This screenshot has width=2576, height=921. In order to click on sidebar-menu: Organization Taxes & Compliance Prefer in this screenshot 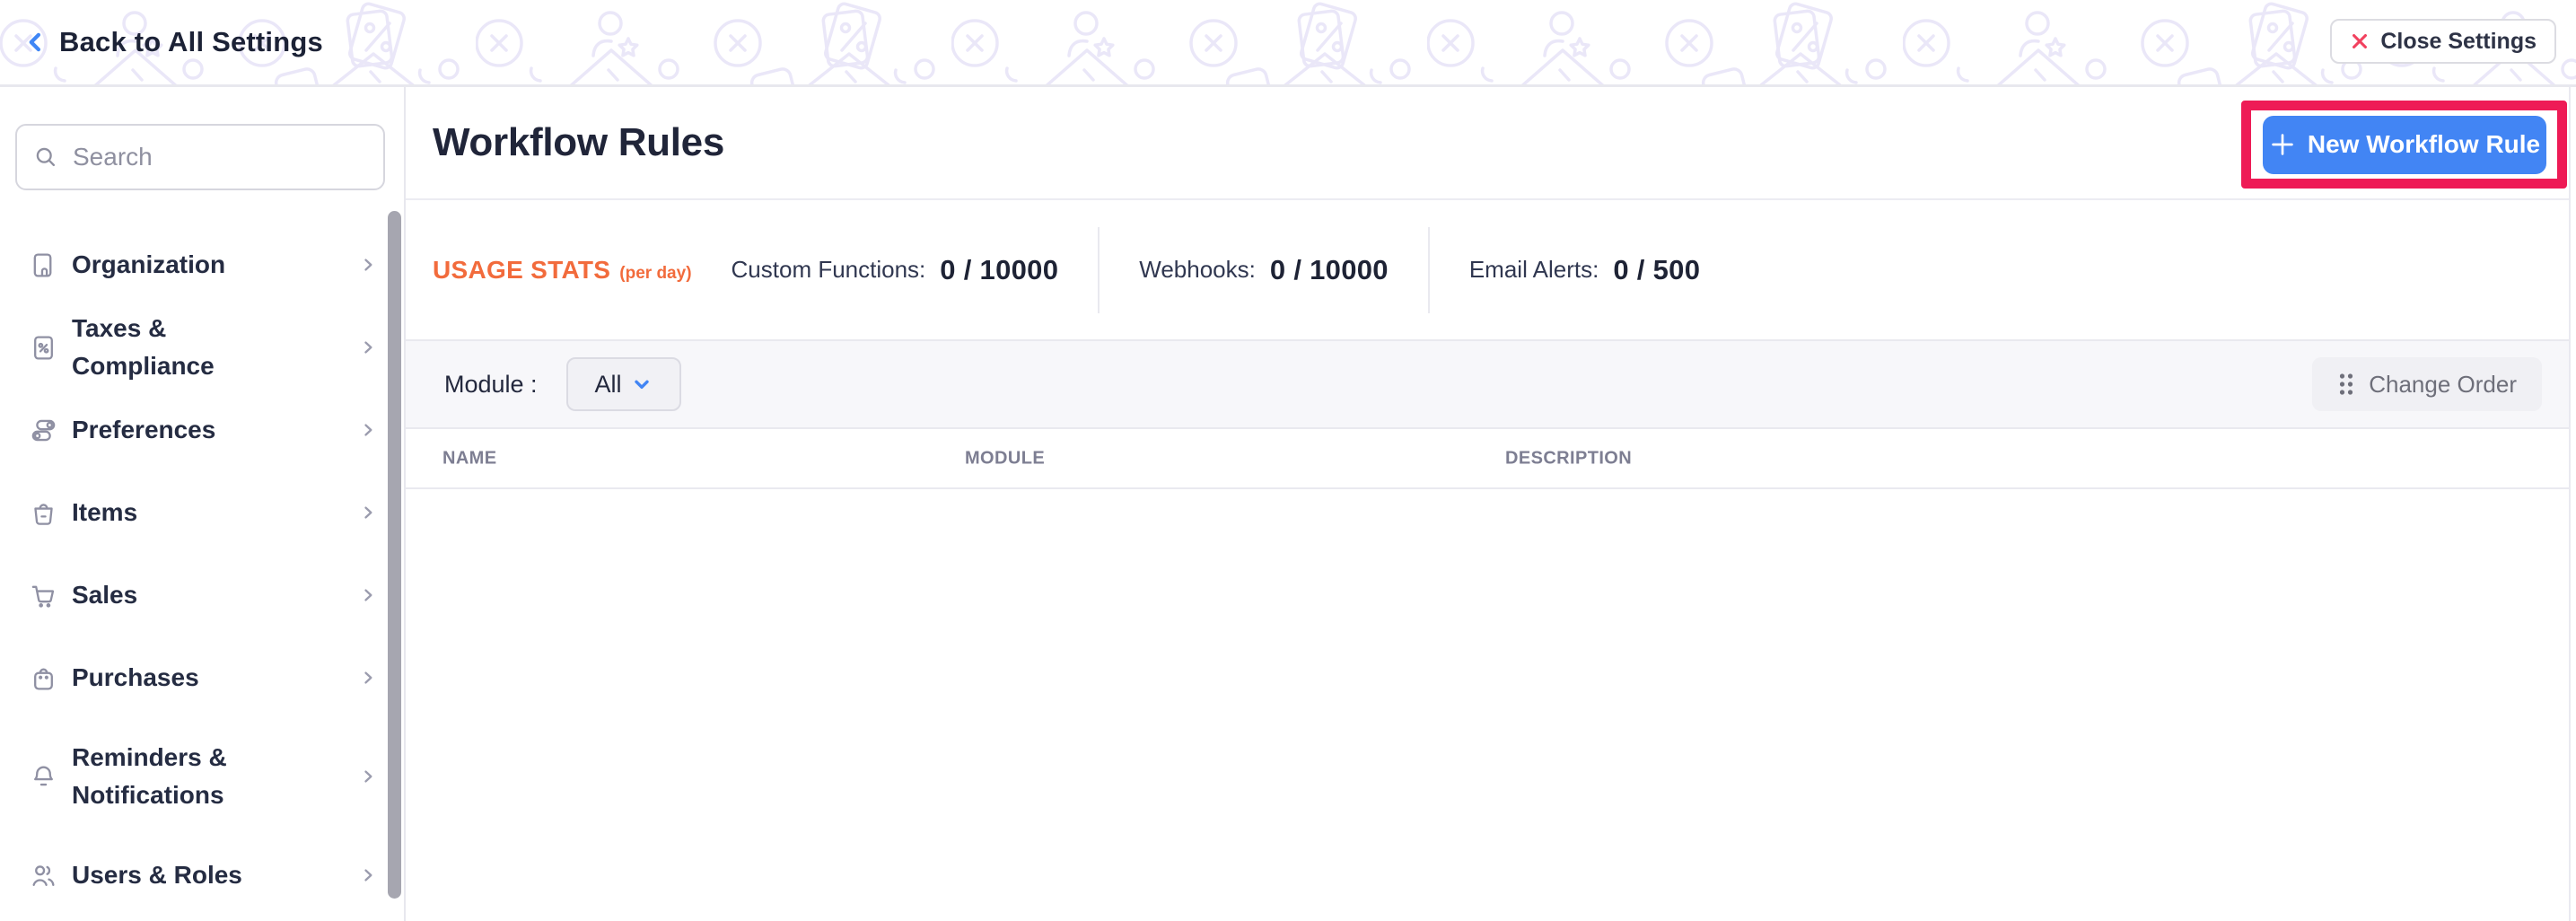, I will do `click(202, 570)`.